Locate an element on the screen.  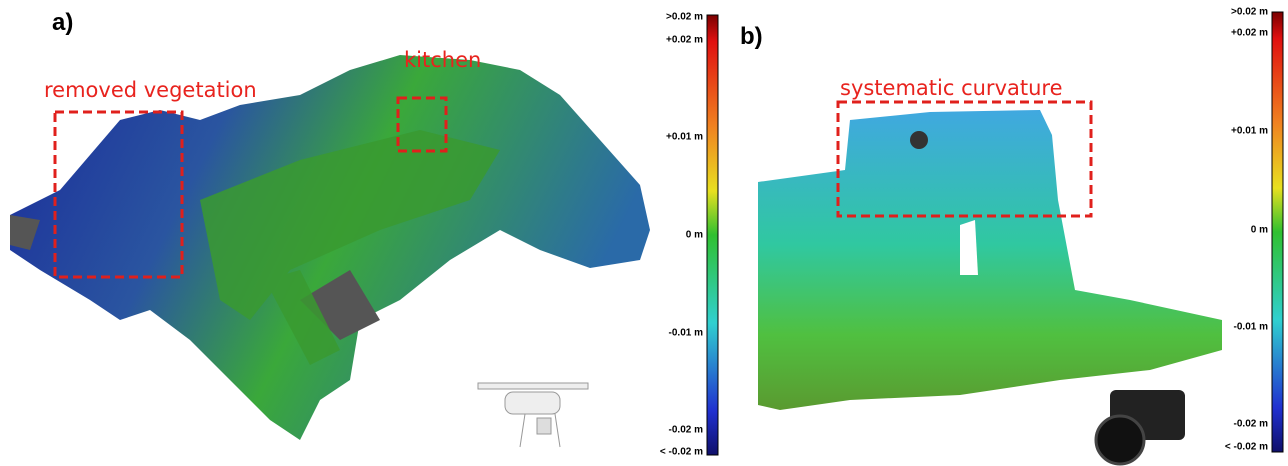
annotation: kitchen is located at coordinates (442, 60).